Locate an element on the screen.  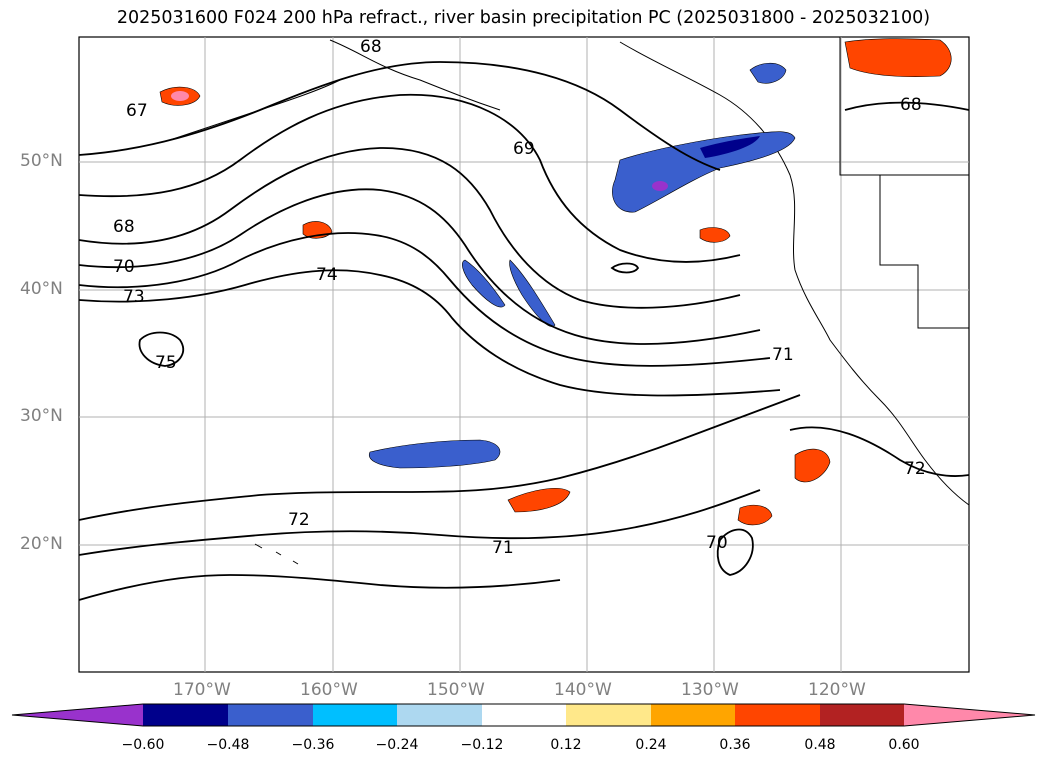
contour-label: 69 is located at coordinates (524, 149).